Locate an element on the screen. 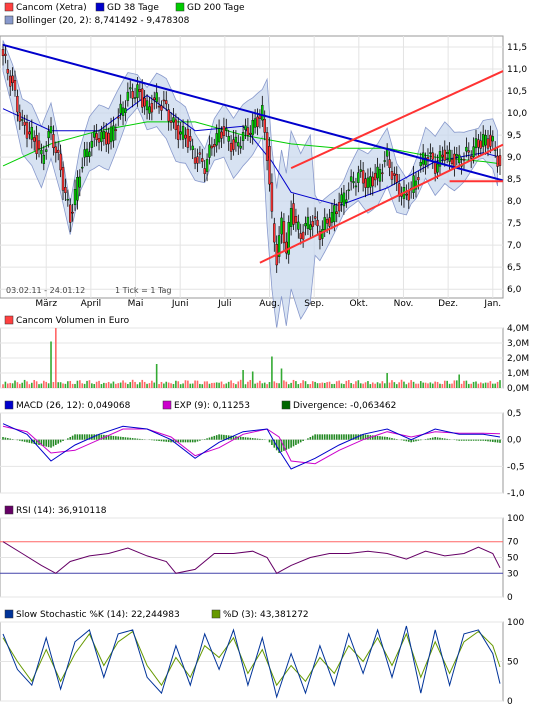 The image size is (545, 710). x-tick-label: Jan. is located at coordinates (492, 304).